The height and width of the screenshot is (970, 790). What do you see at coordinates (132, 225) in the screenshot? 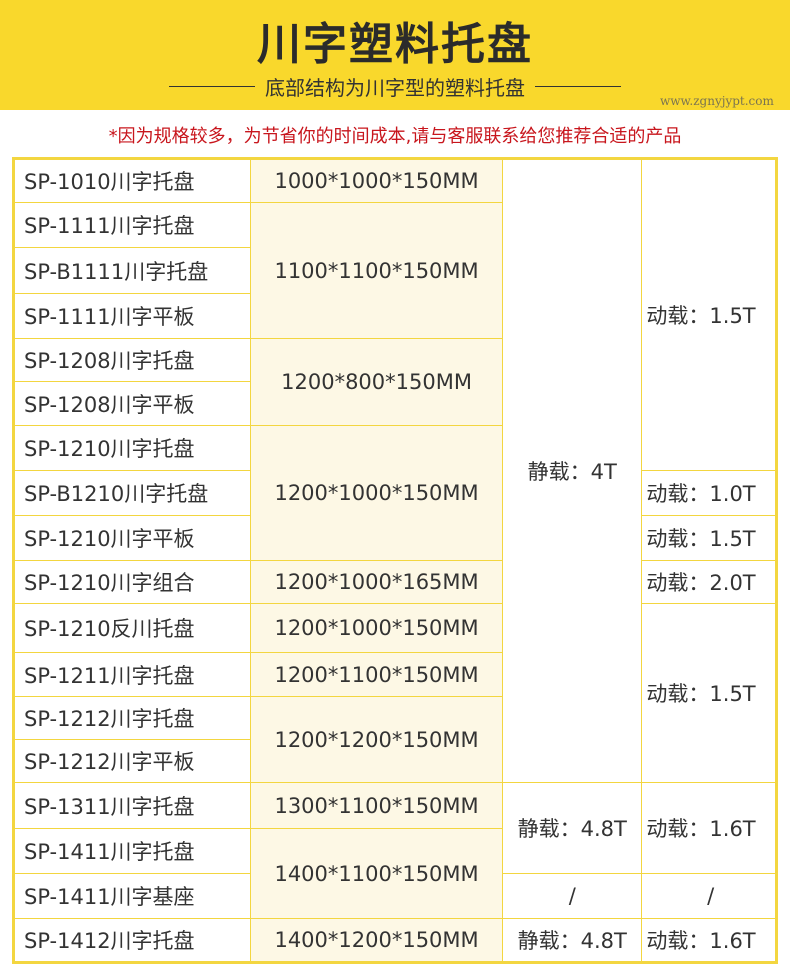
I see `model-cell: SP-1111川字托盘` at bounding box center [132, 225].